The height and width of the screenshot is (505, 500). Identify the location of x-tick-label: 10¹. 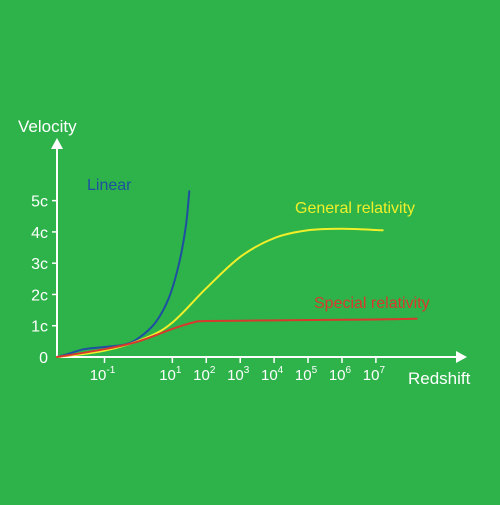
(170, 374).